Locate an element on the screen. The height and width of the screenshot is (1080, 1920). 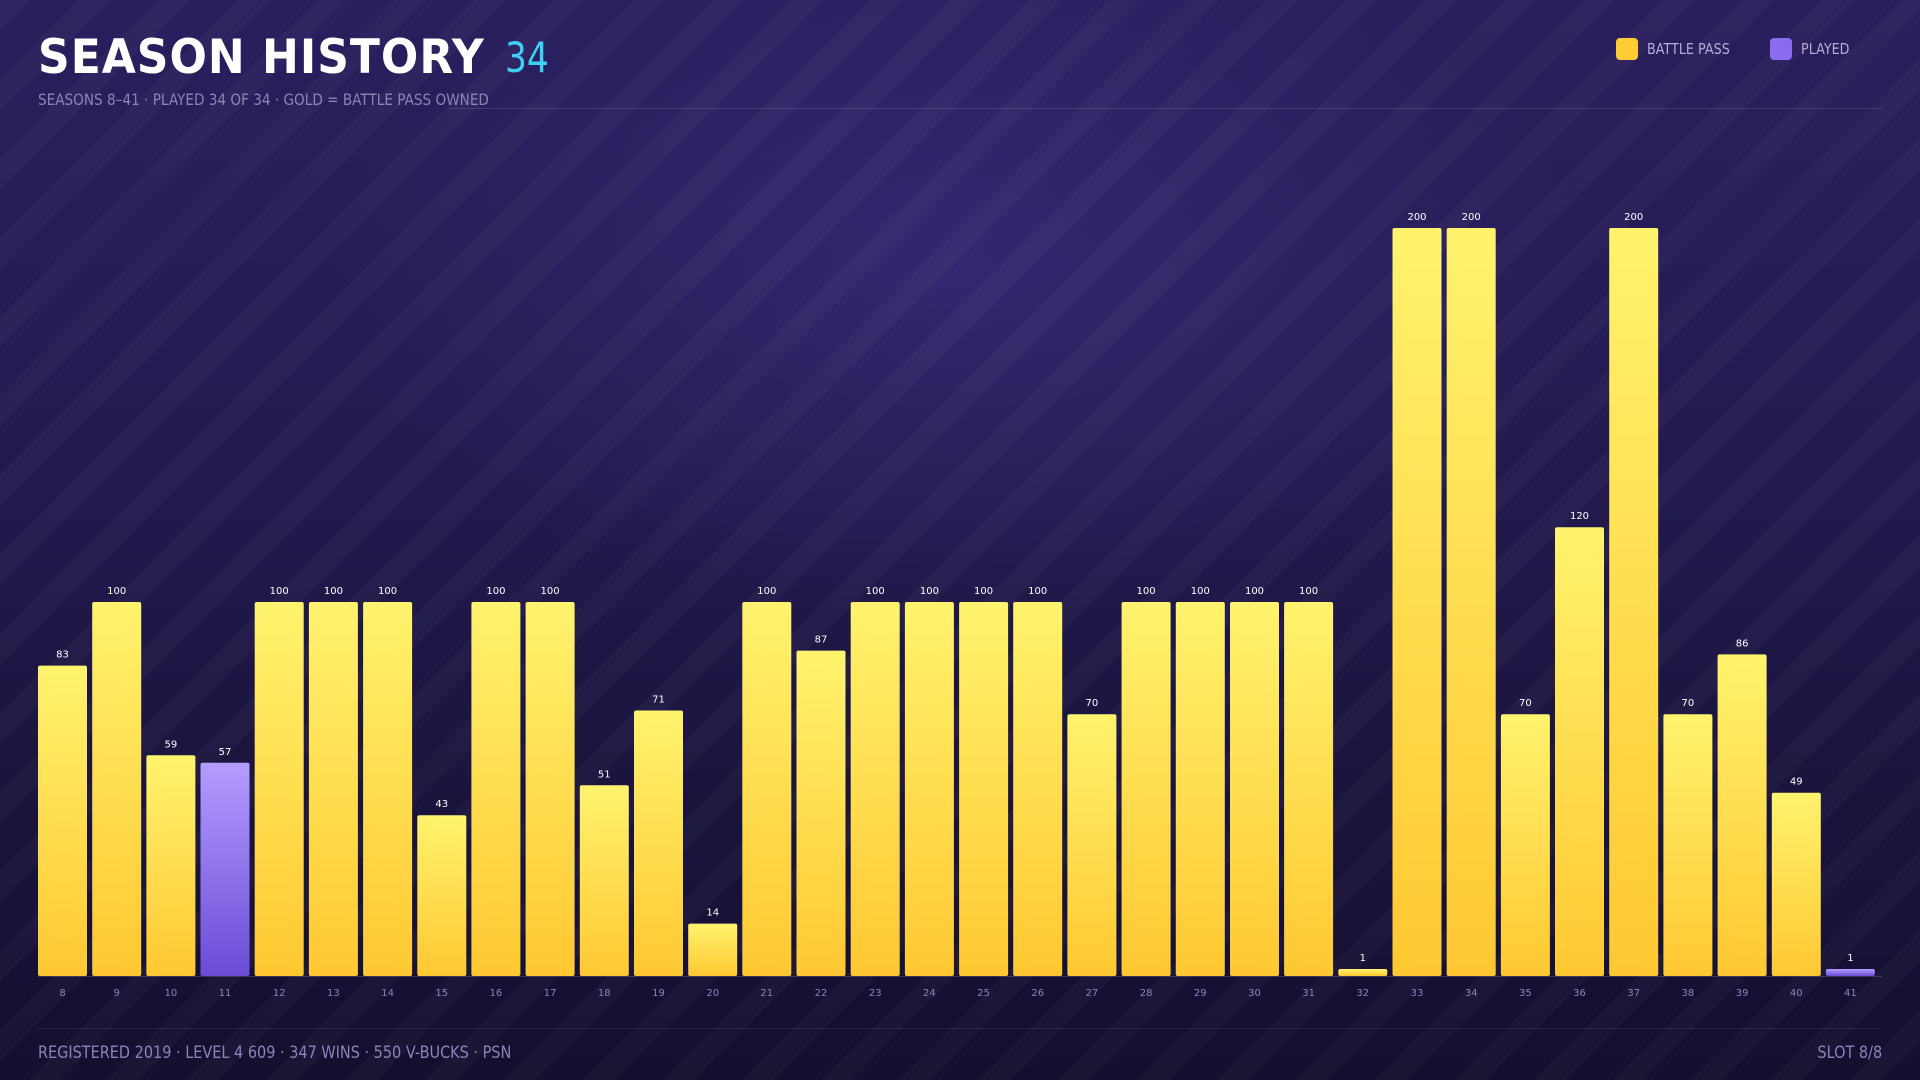
value-label-season-40: 49 is located at coordinates (1796, 782).